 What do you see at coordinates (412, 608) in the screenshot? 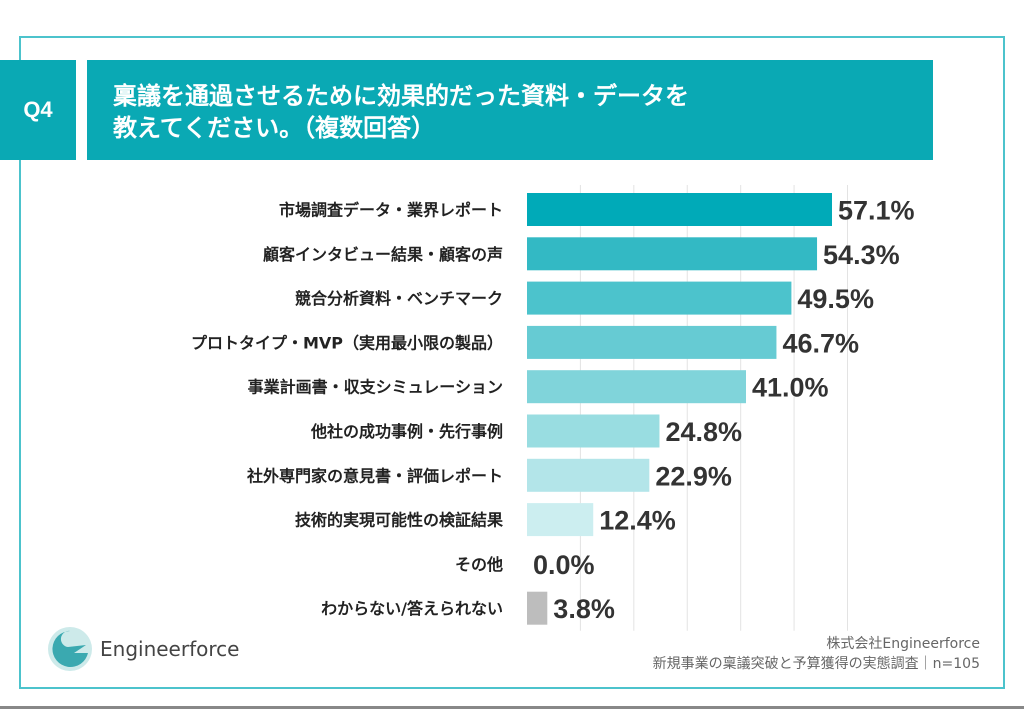
I see `category-label: わからない/答えられない` at bounding box center [412, 608].